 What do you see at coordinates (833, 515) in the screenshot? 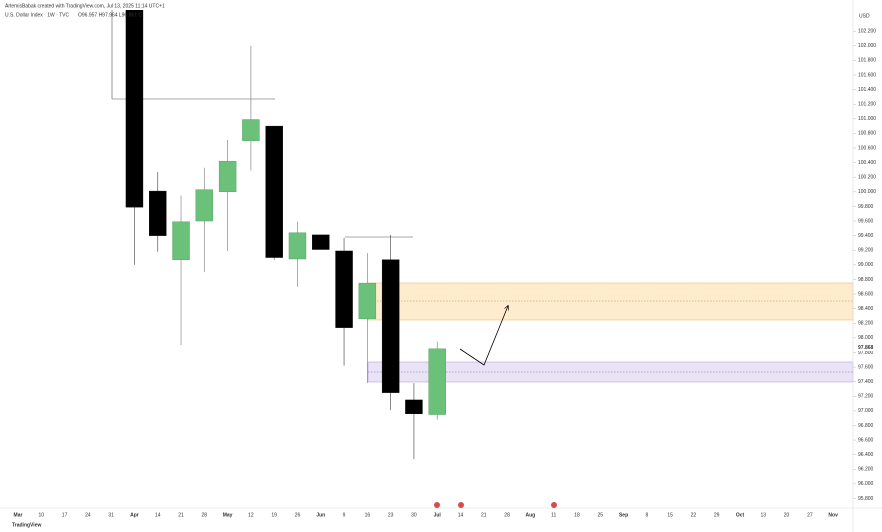
I see `x-tick-label: Nov` at bounding box center [833, 515].